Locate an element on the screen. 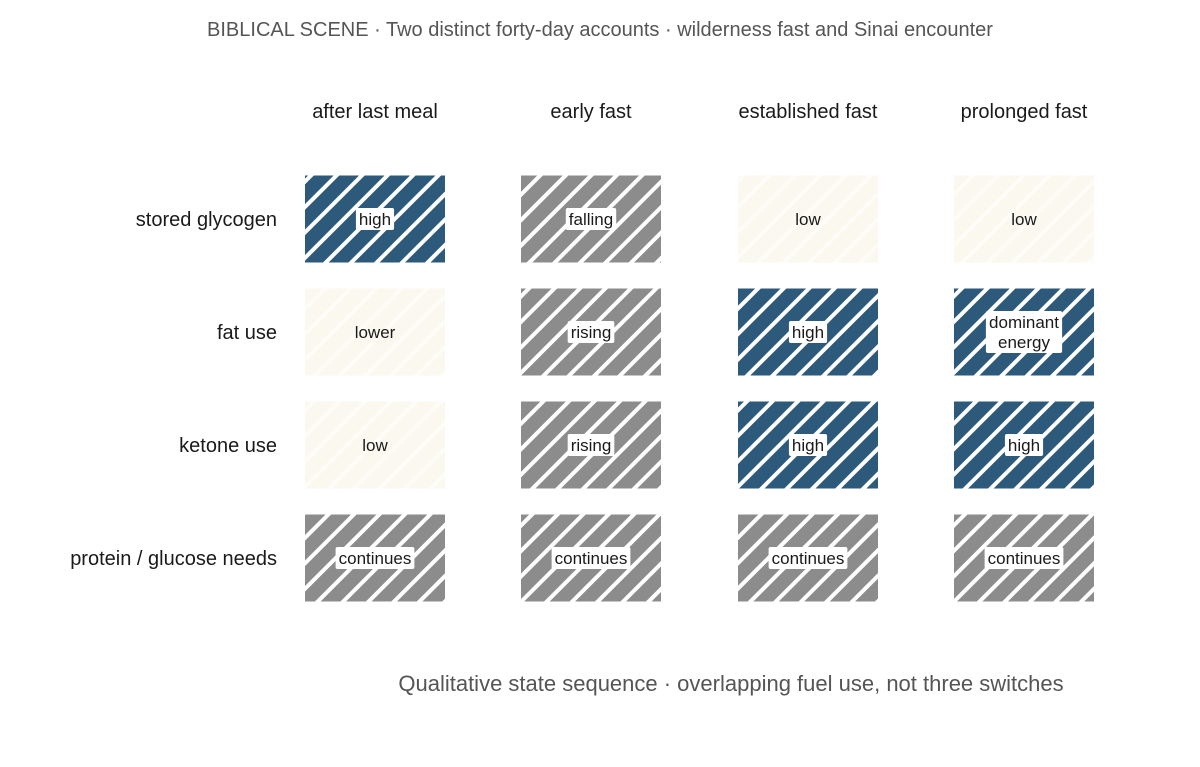 This screenshot has height=767, width=1200. matrix-cell: falling is located at coordinates (591, 219).